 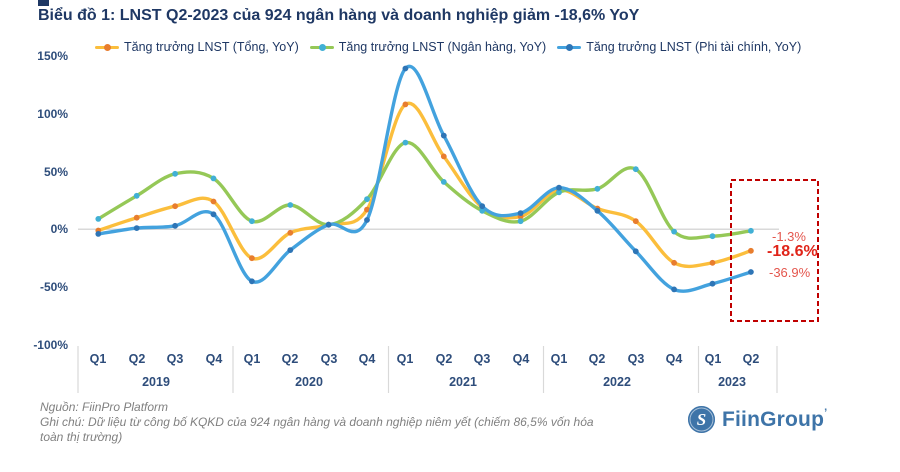 What do you see at coordinates (789, 236) in the screenshot?
I see `end-value-banks: -1.3%` at bounding box center [789, 236].